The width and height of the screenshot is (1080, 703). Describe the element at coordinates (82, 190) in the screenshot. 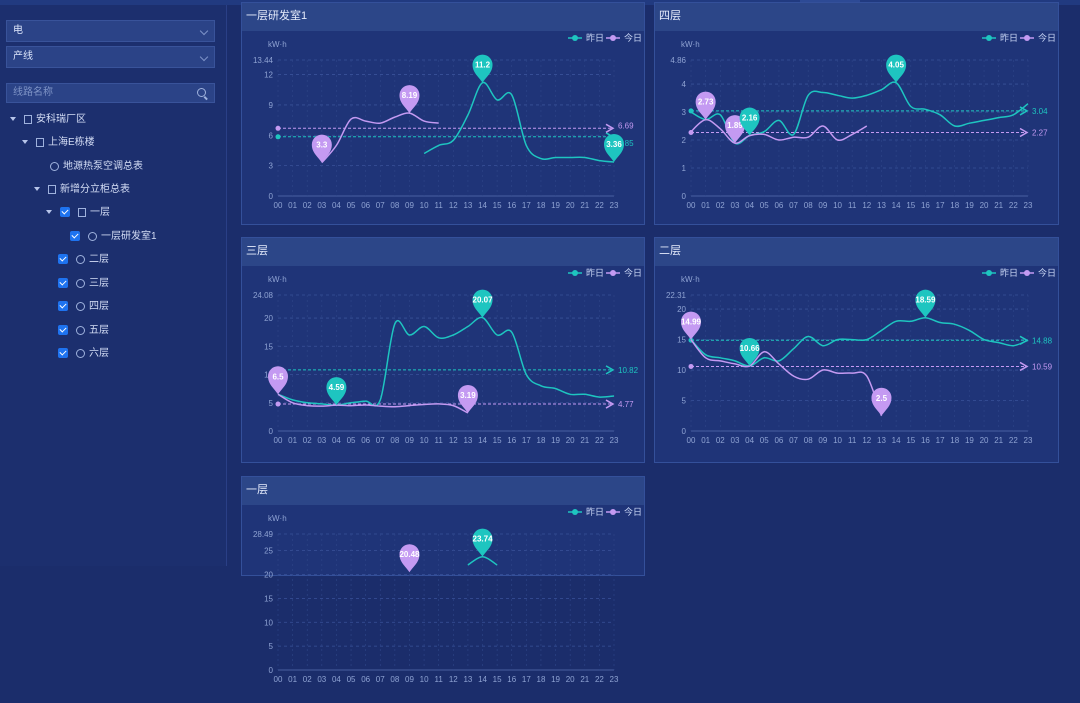

I see `tree-node: 新增分立柜总表` at that location.